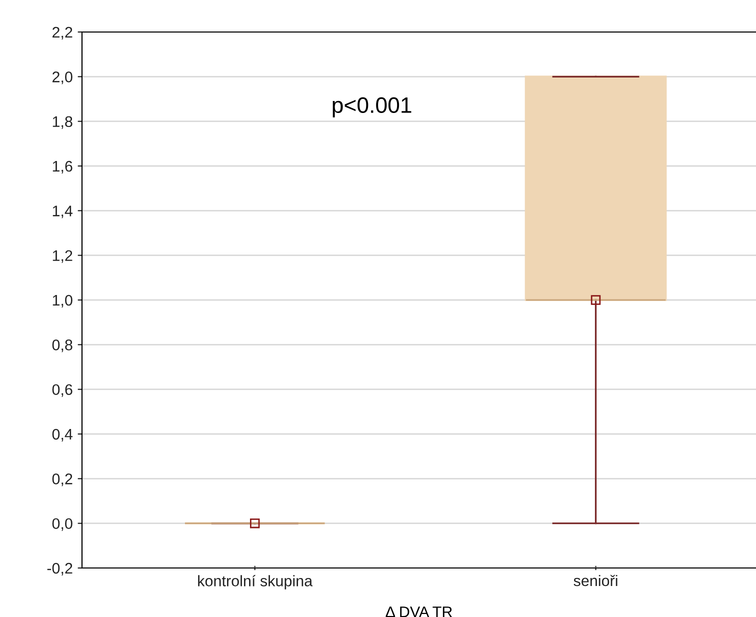 The width and height of the screenshot is (756, 617). What do you see at coordinates (62, 390) in the screenshot?
I see `y-tick-label: 0,6` at bounding box center [62, 390].